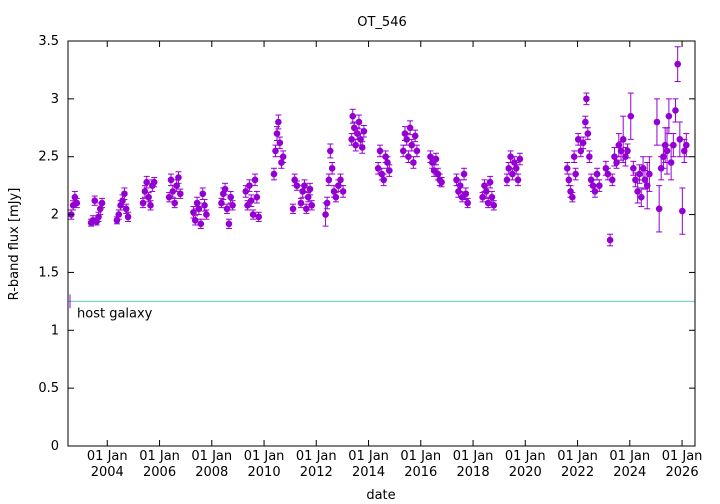 Image resolution: width=720 pixels, height=504 pixels. I want to click on y-tick-label: 0, so click(55, 446).